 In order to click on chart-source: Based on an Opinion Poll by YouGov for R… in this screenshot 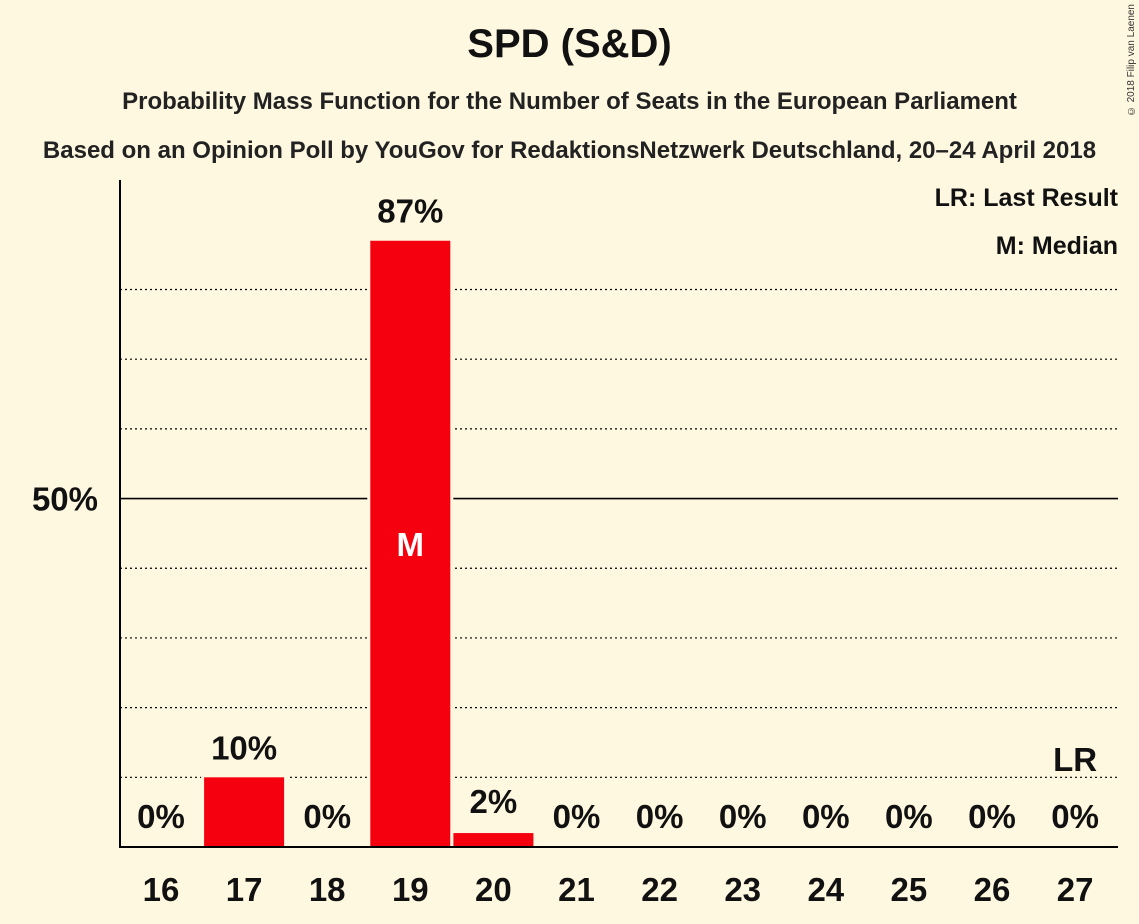, I will do `click(569, 150)`.